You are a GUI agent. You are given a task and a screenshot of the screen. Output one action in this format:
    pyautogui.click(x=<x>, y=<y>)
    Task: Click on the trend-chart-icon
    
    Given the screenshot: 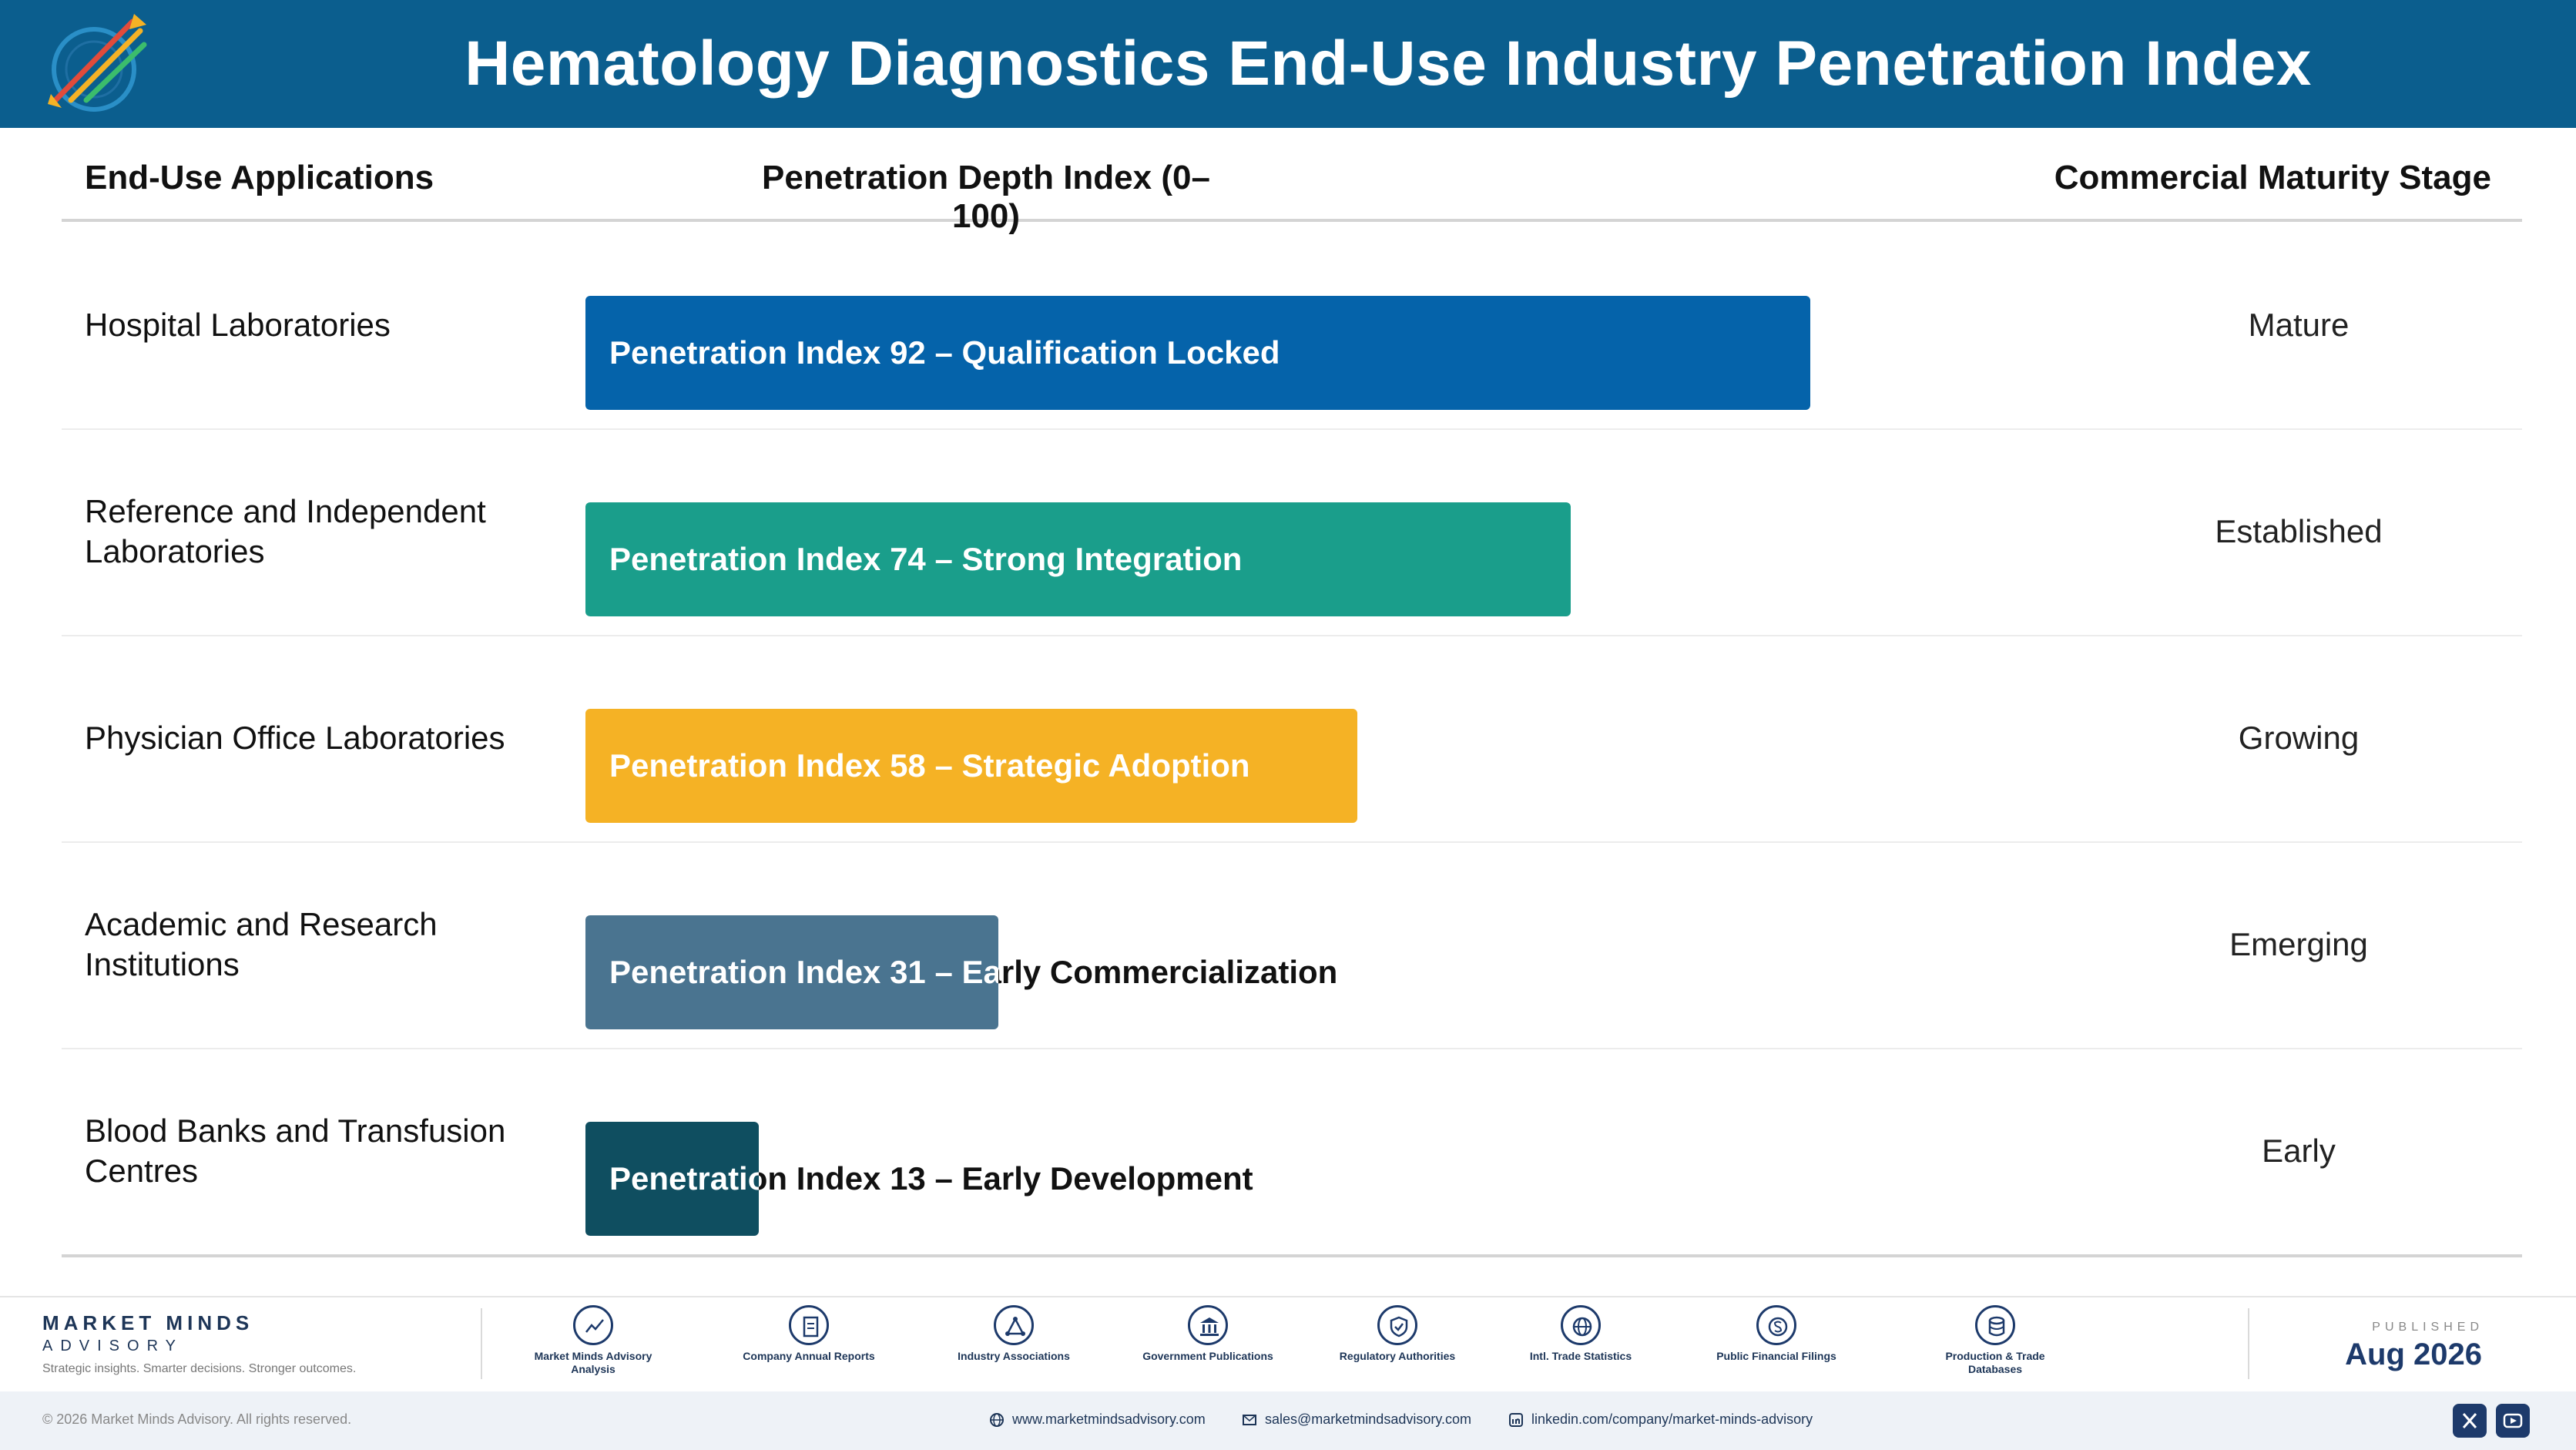 What is the action you would take?
    pyautogui.click(x=593, y=1325)
    